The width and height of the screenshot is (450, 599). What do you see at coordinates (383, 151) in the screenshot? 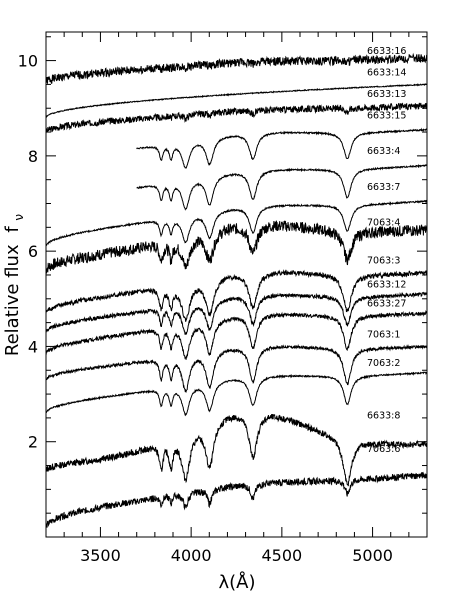
I see `spectrum-label: 6633:4` at bounding box center [383, 151].